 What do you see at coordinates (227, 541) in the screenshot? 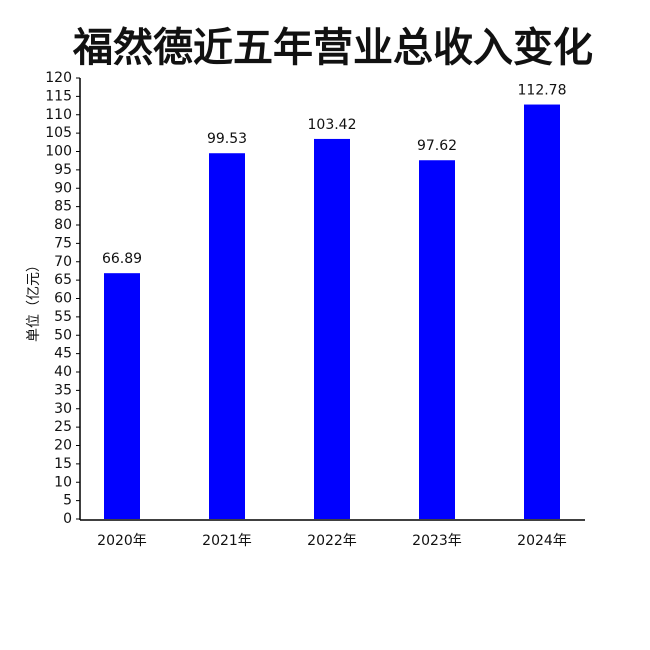
I see `x-tick-label: 2021年` at bounding box center [227, 541].